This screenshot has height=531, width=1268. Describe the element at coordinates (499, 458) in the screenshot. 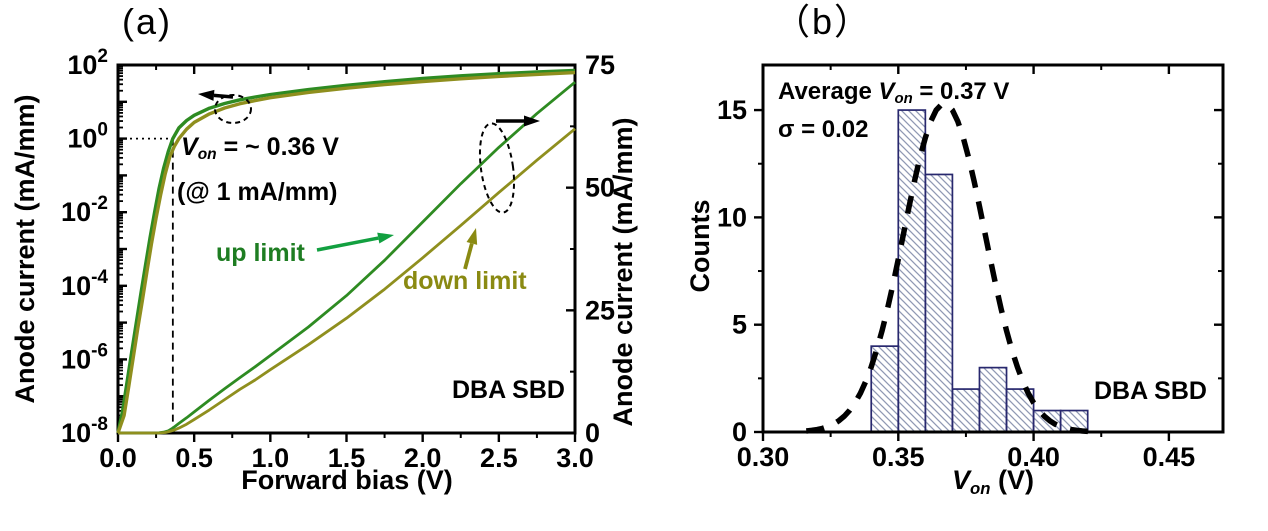

I see `svg-text: 2.5` at that location.